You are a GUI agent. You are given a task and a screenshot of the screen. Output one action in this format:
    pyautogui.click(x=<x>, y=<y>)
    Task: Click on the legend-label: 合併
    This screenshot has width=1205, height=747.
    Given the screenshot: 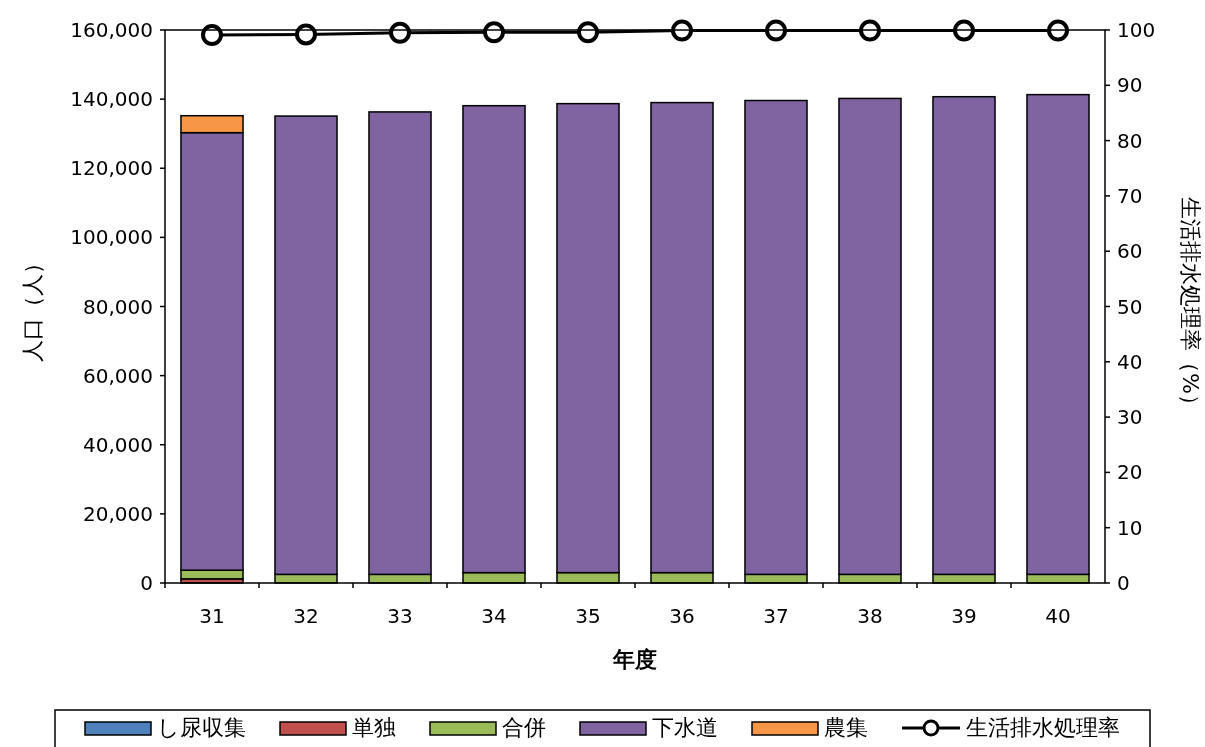 What is the action you would take?
    pyautogui.click(x=524, y=727)
    